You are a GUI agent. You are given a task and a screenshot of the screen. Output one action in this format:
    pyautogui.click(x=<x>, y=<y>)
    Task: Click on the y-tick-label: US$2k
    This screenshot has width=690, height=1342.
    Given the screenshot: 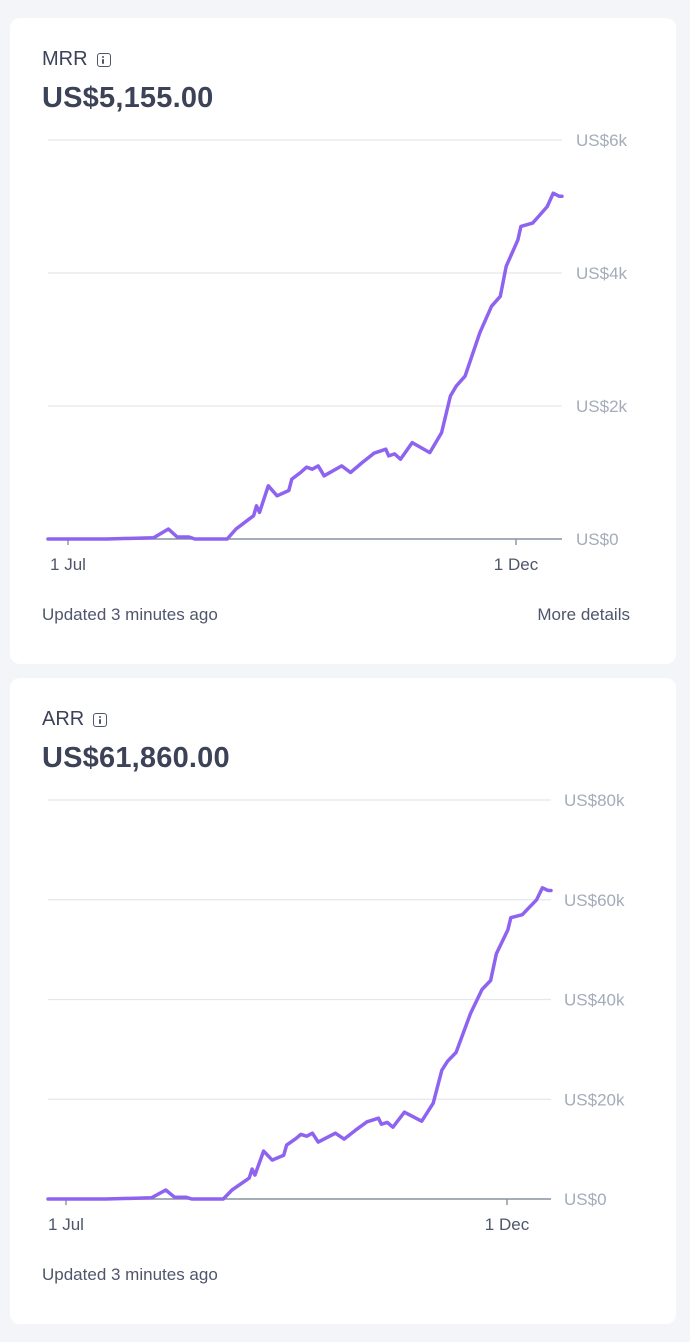 What is the action you would take?
    pyautogui.click(x=602, y=406)
    